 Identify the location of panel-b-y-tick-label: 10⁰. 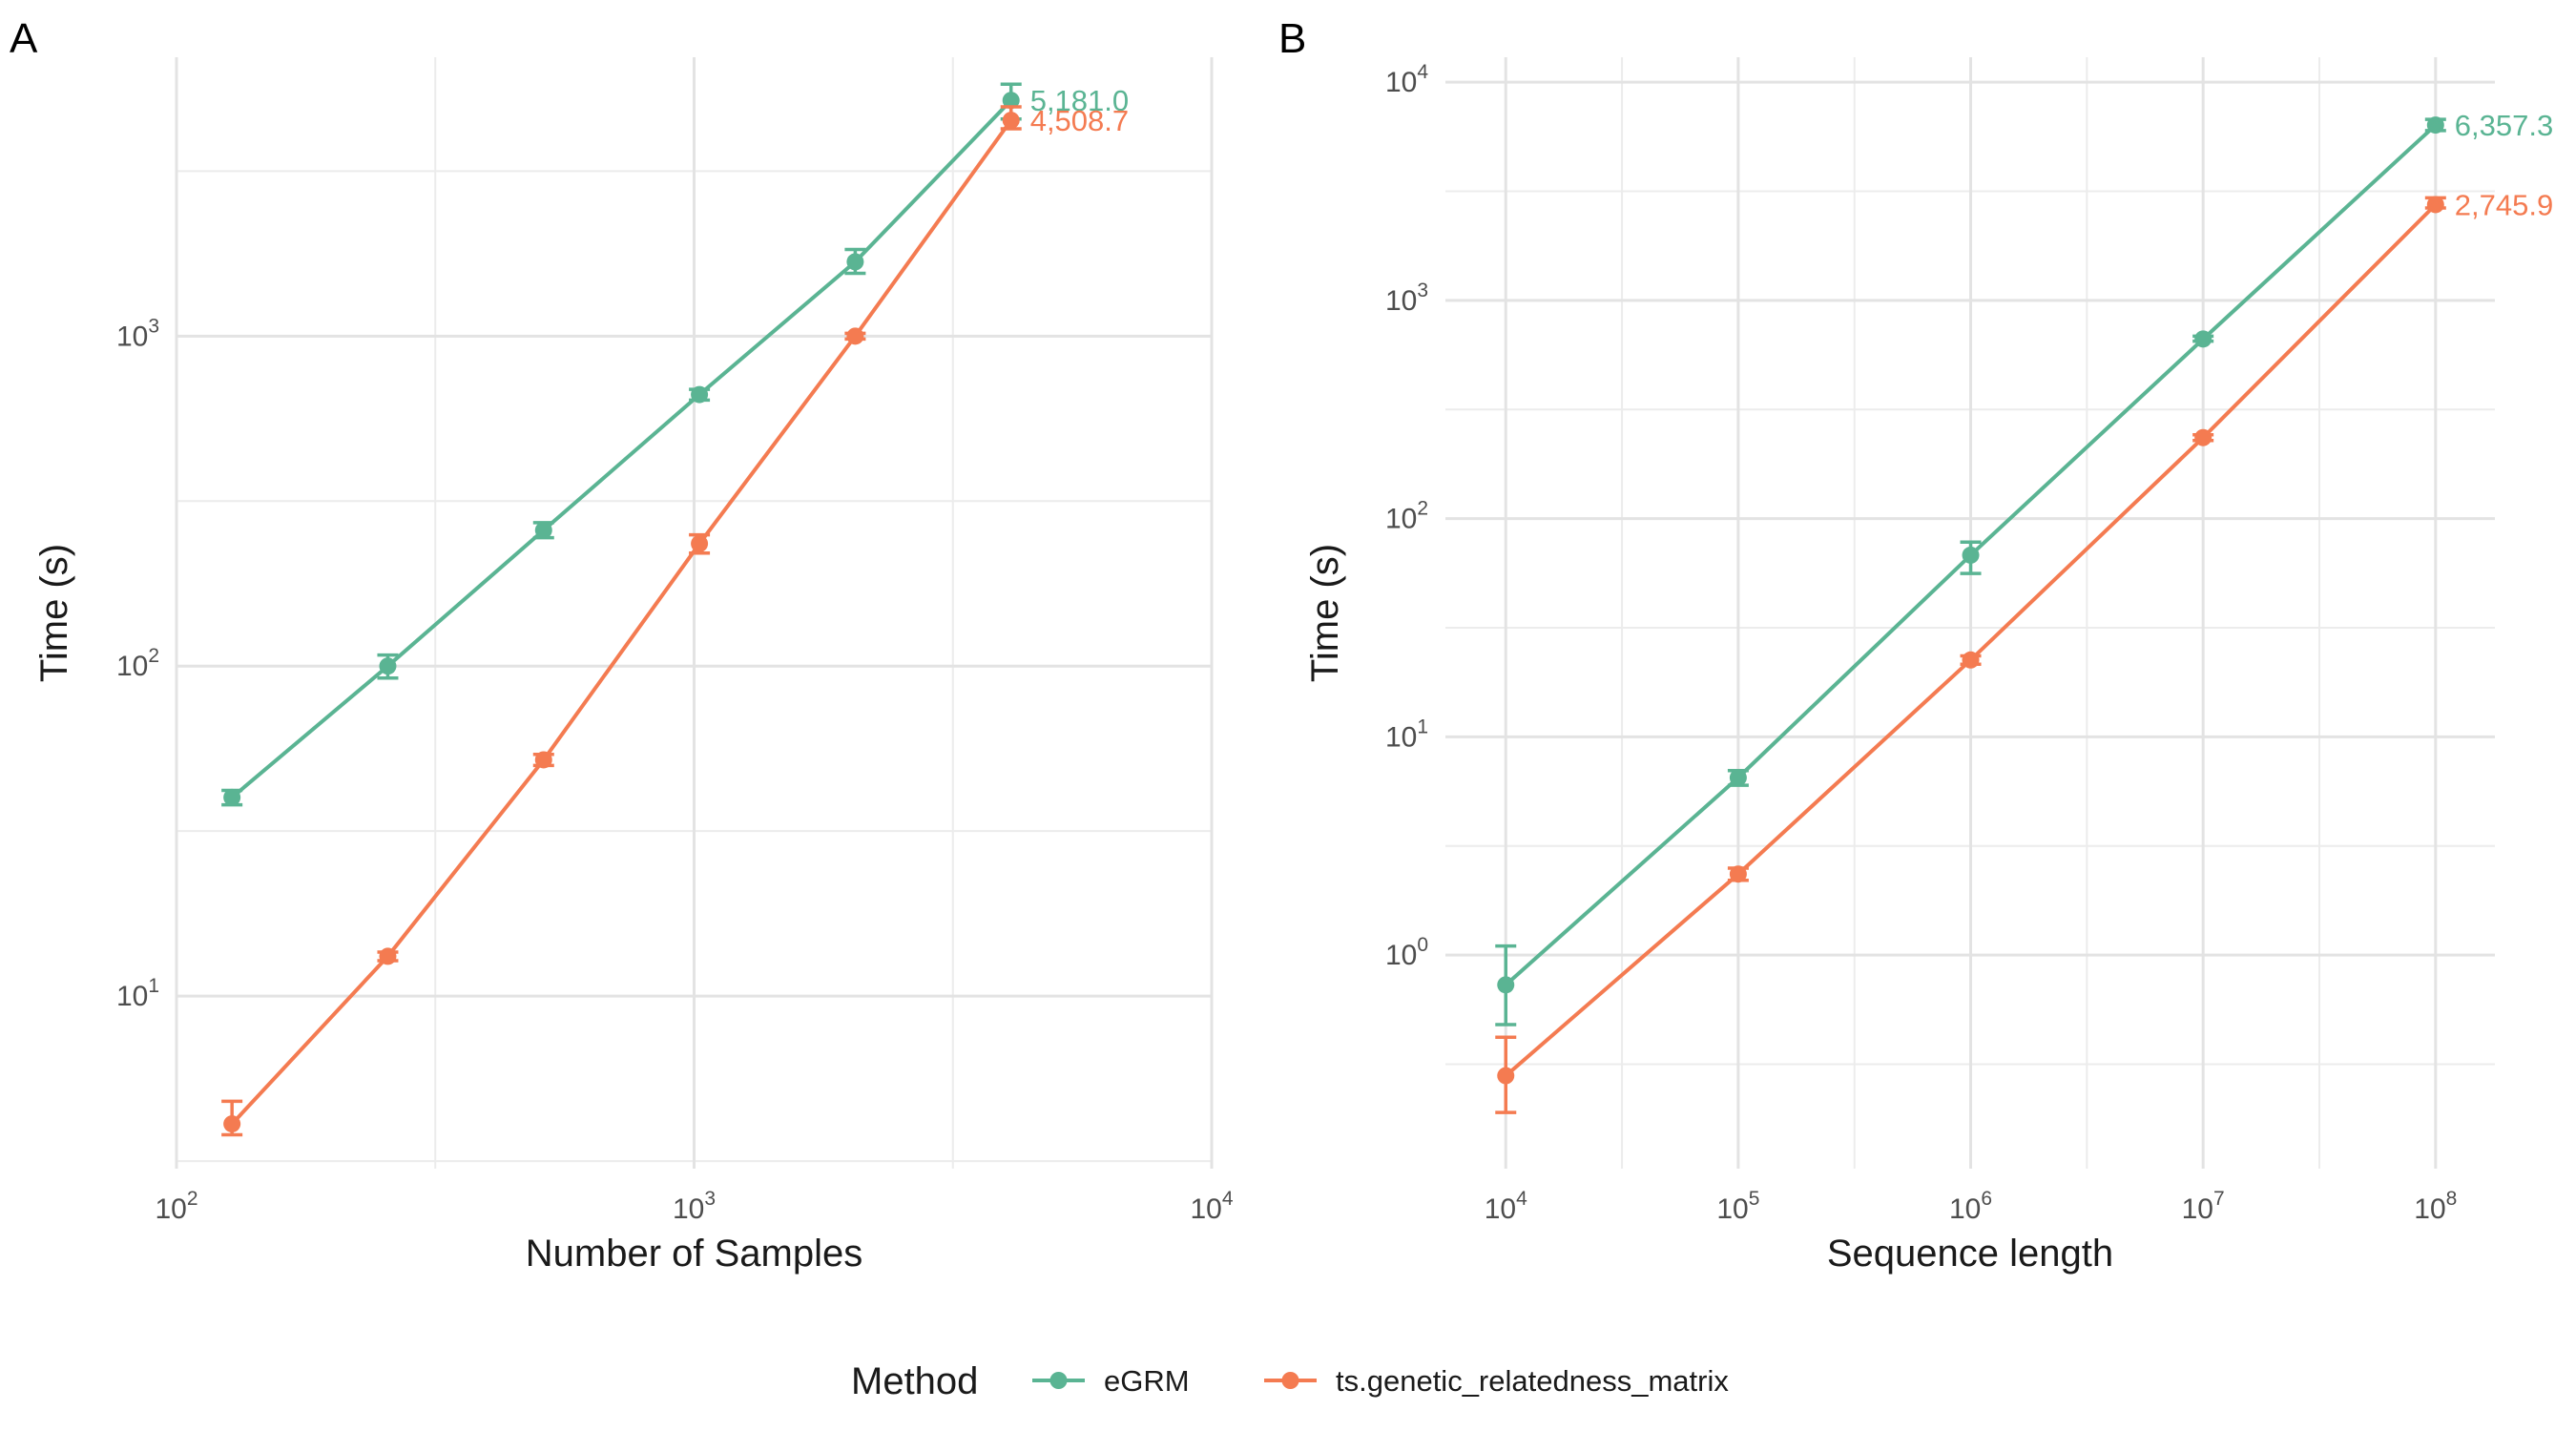
(1406, 952).